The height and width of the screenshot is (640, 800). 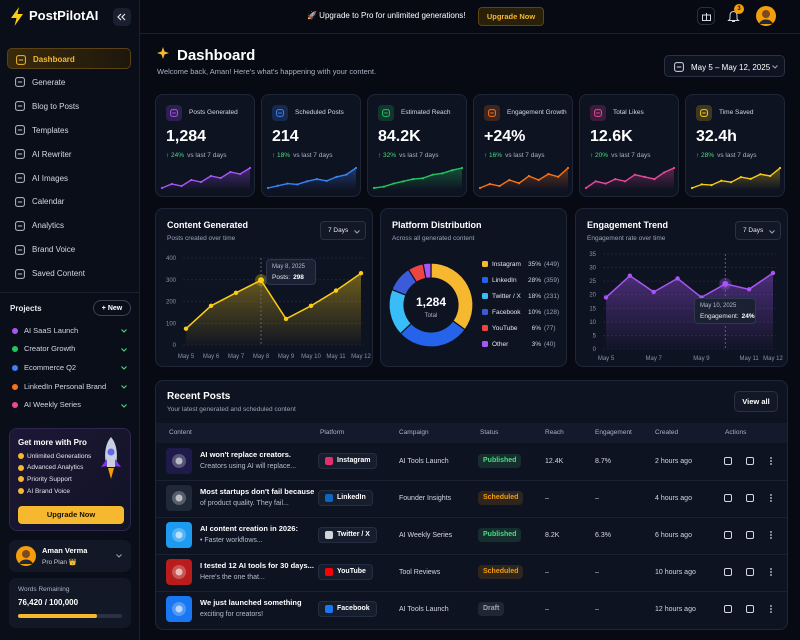 What do you see at coordinates (21, 491) in the screenshot?
I see `check-dot` at bounding box center [21, 491].